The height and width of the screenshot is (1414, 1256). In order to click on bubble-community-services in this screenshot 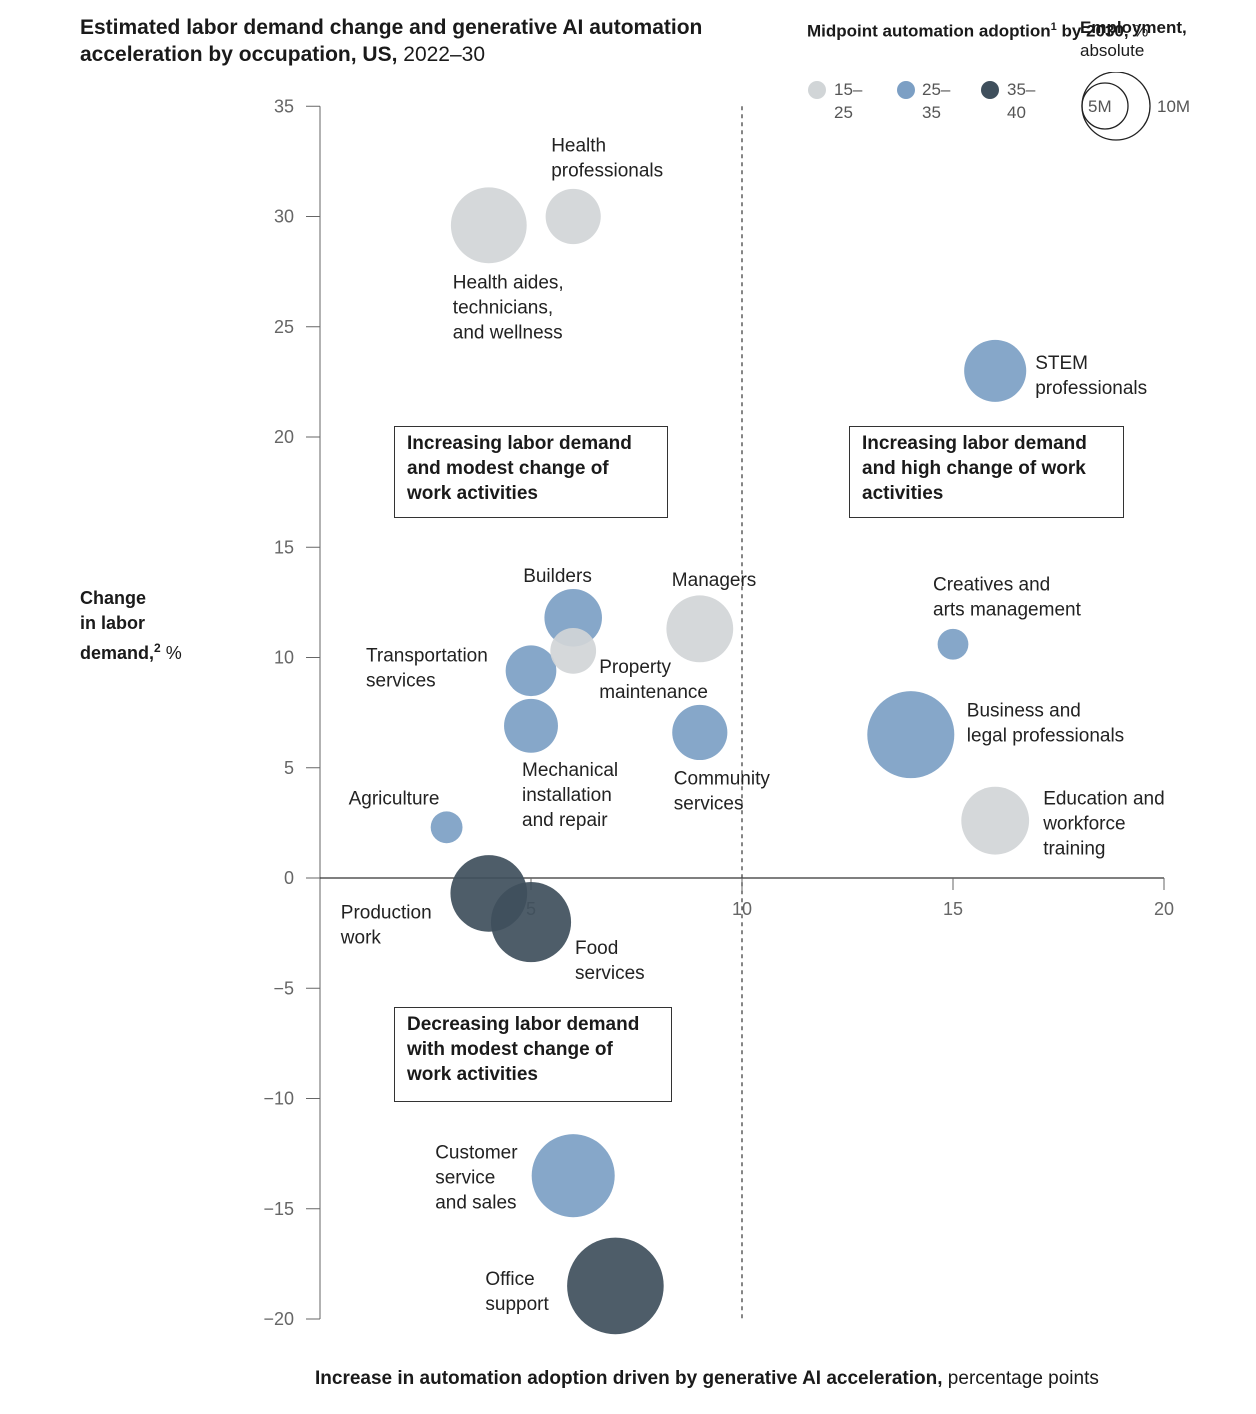, I will do `click(700, 732)`.